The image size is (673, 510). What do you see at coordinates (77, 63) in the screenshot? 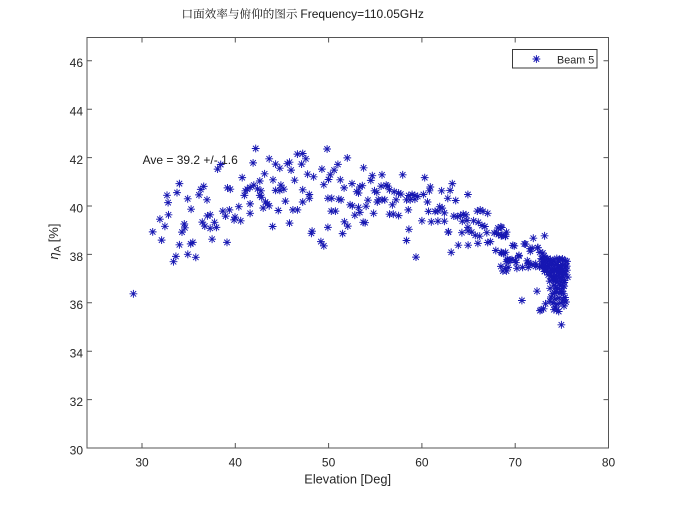
I see `svg-text: 46` at bounding box center [77, 63].